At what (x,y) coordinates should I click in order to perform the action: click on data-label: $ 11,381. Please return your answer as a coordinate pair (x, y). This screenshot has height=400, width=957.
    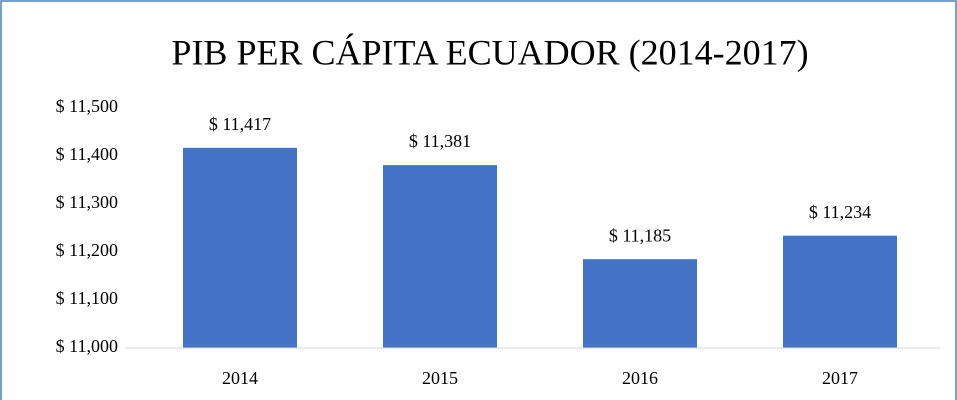
    Looking at the image, I should click on (440, 141).